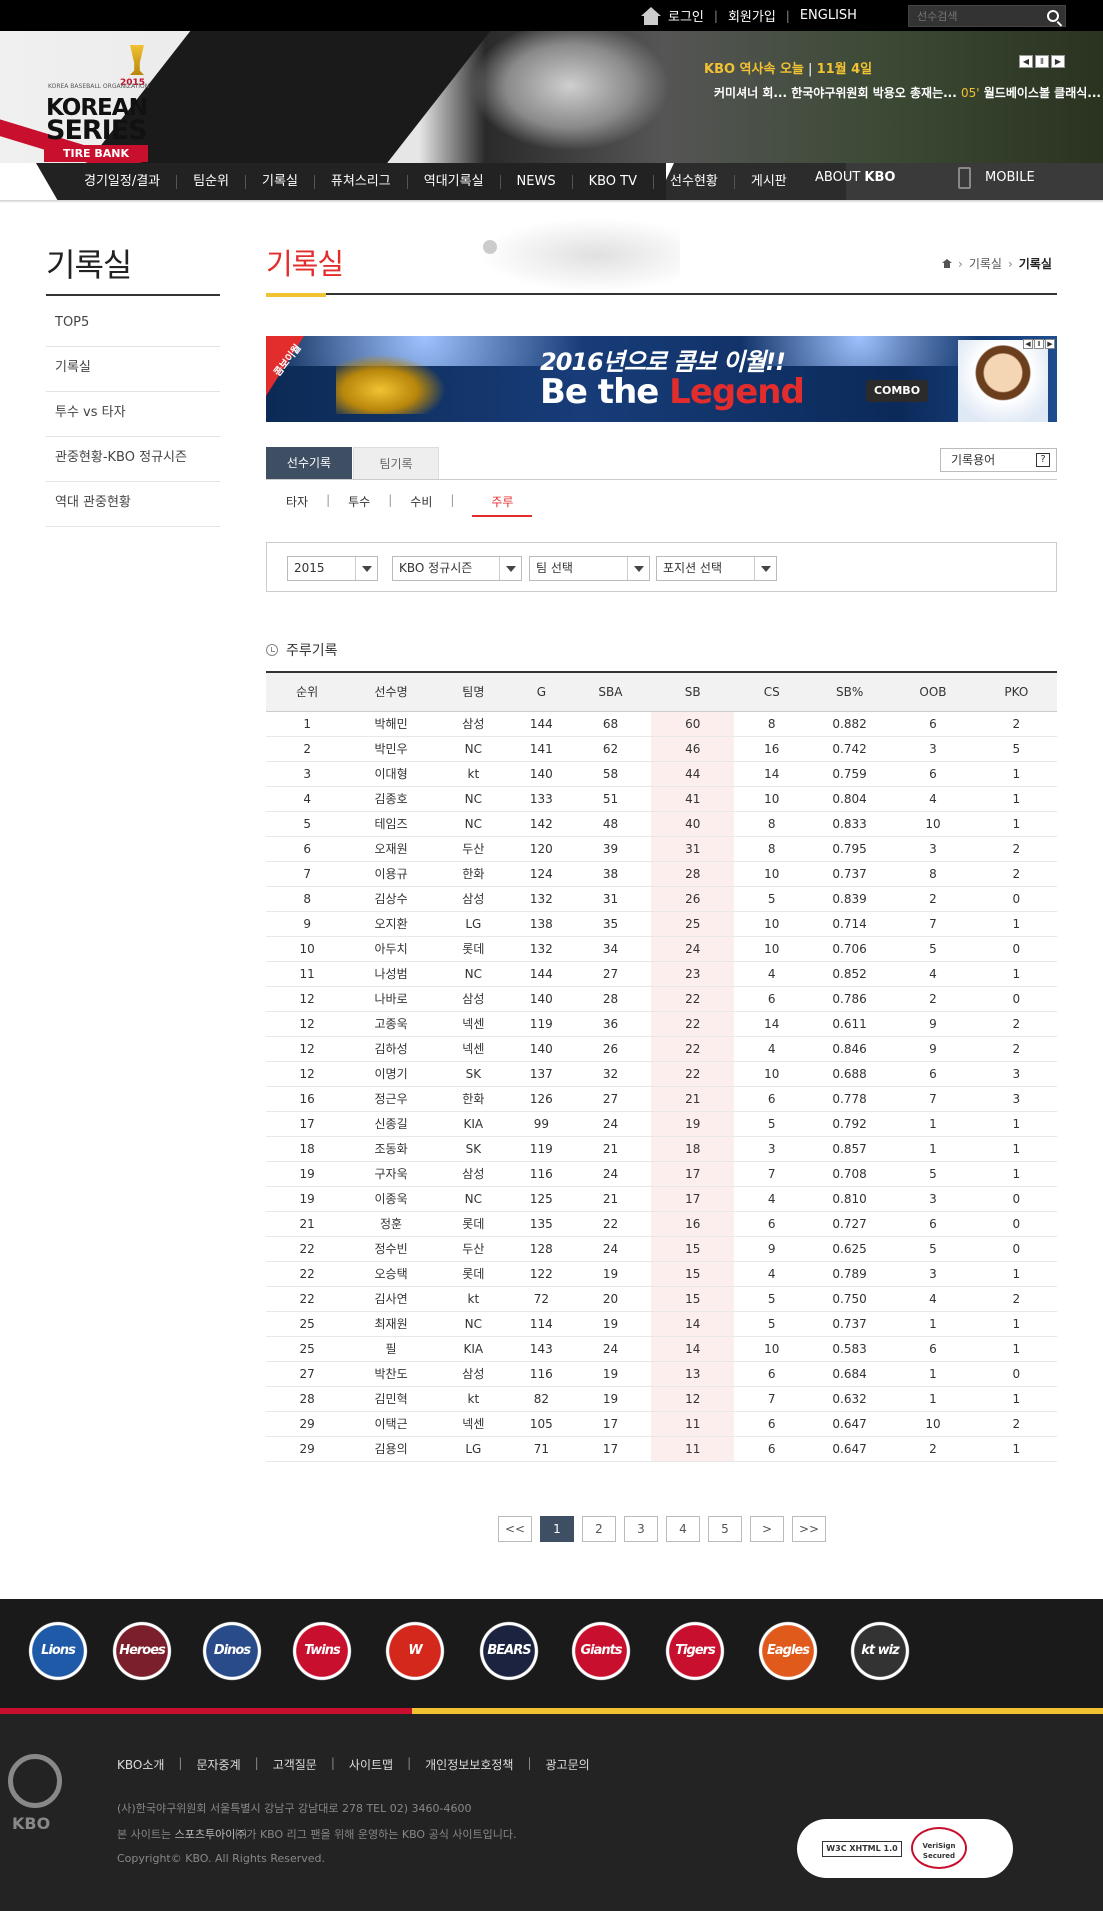 Image resolution: width=1103 pixels, height=1911 pixels. Describe the element at coordinates (686, 17) in the screenshot. I see `login-link: 로그인` at that location.